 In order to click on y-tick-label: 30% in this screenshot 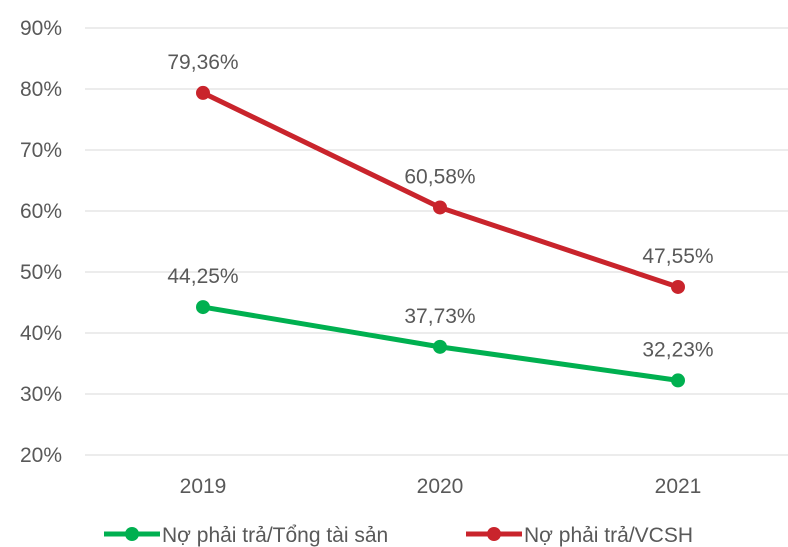, I will do `click(41, 394)`.